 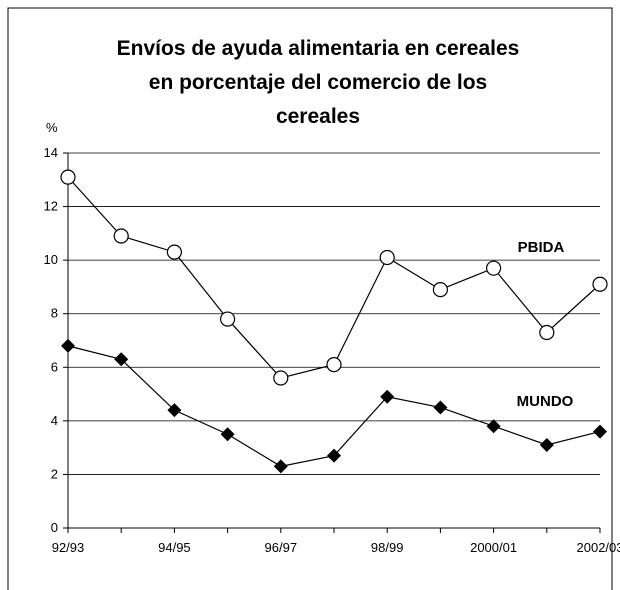 What do you see at coordinates (54, 527) in the screenshot?
I see `y-tick-label: 0` at bounding box center [54, 527].